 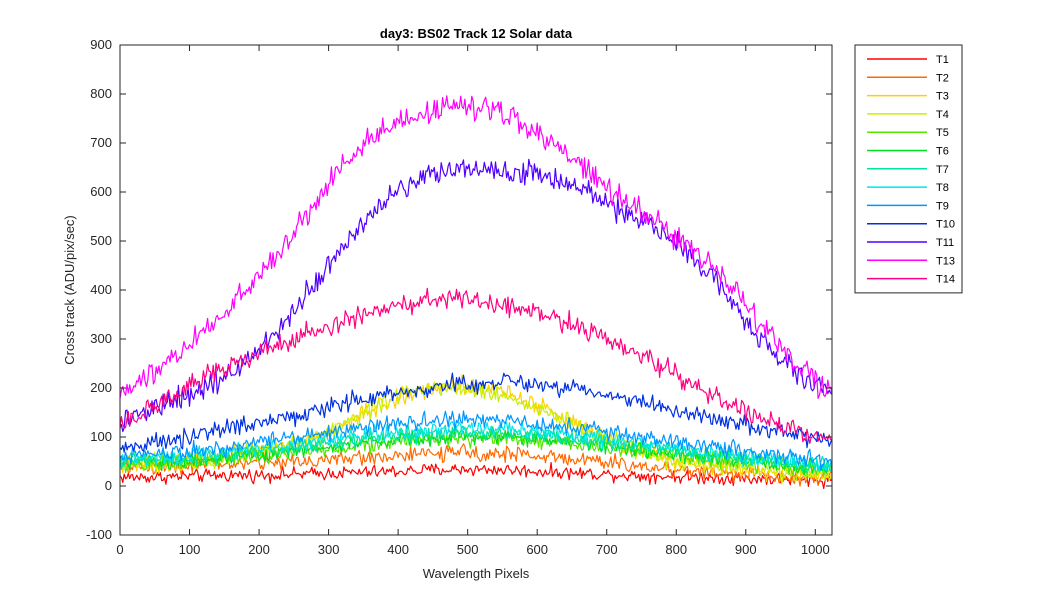 I want to click on series-line-t8, so click(x=476, y=446).